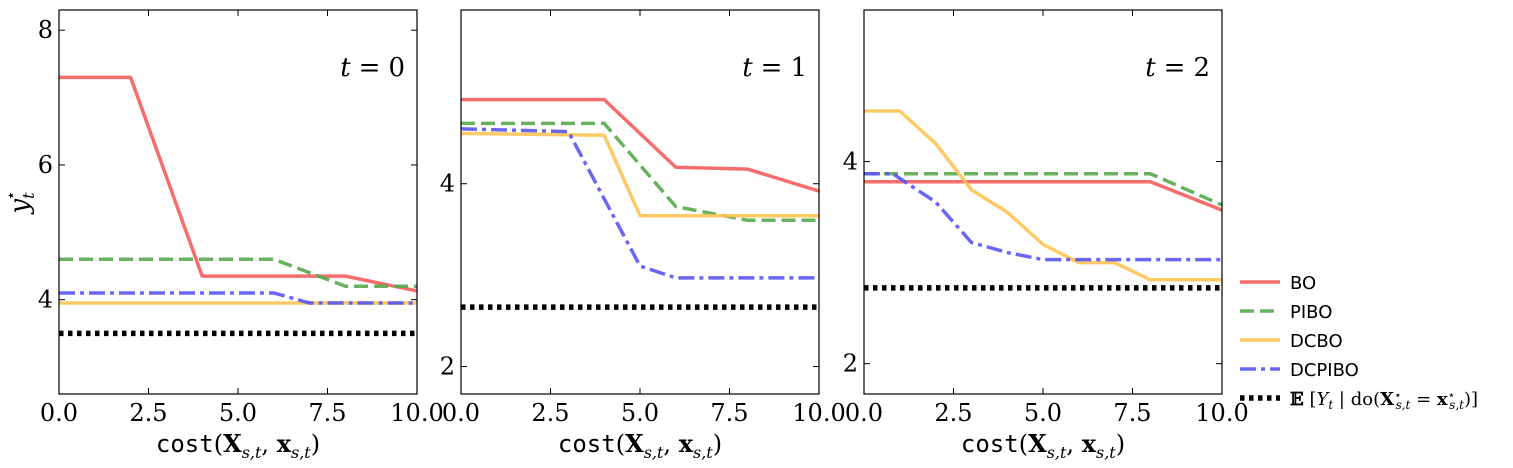 This screenshot has width=1513, height=468. I want to click on legend-entry-4: 𝔼 [Yt | do(X⋆ s,t = x⋆ s,t)], so click(1359, 400).